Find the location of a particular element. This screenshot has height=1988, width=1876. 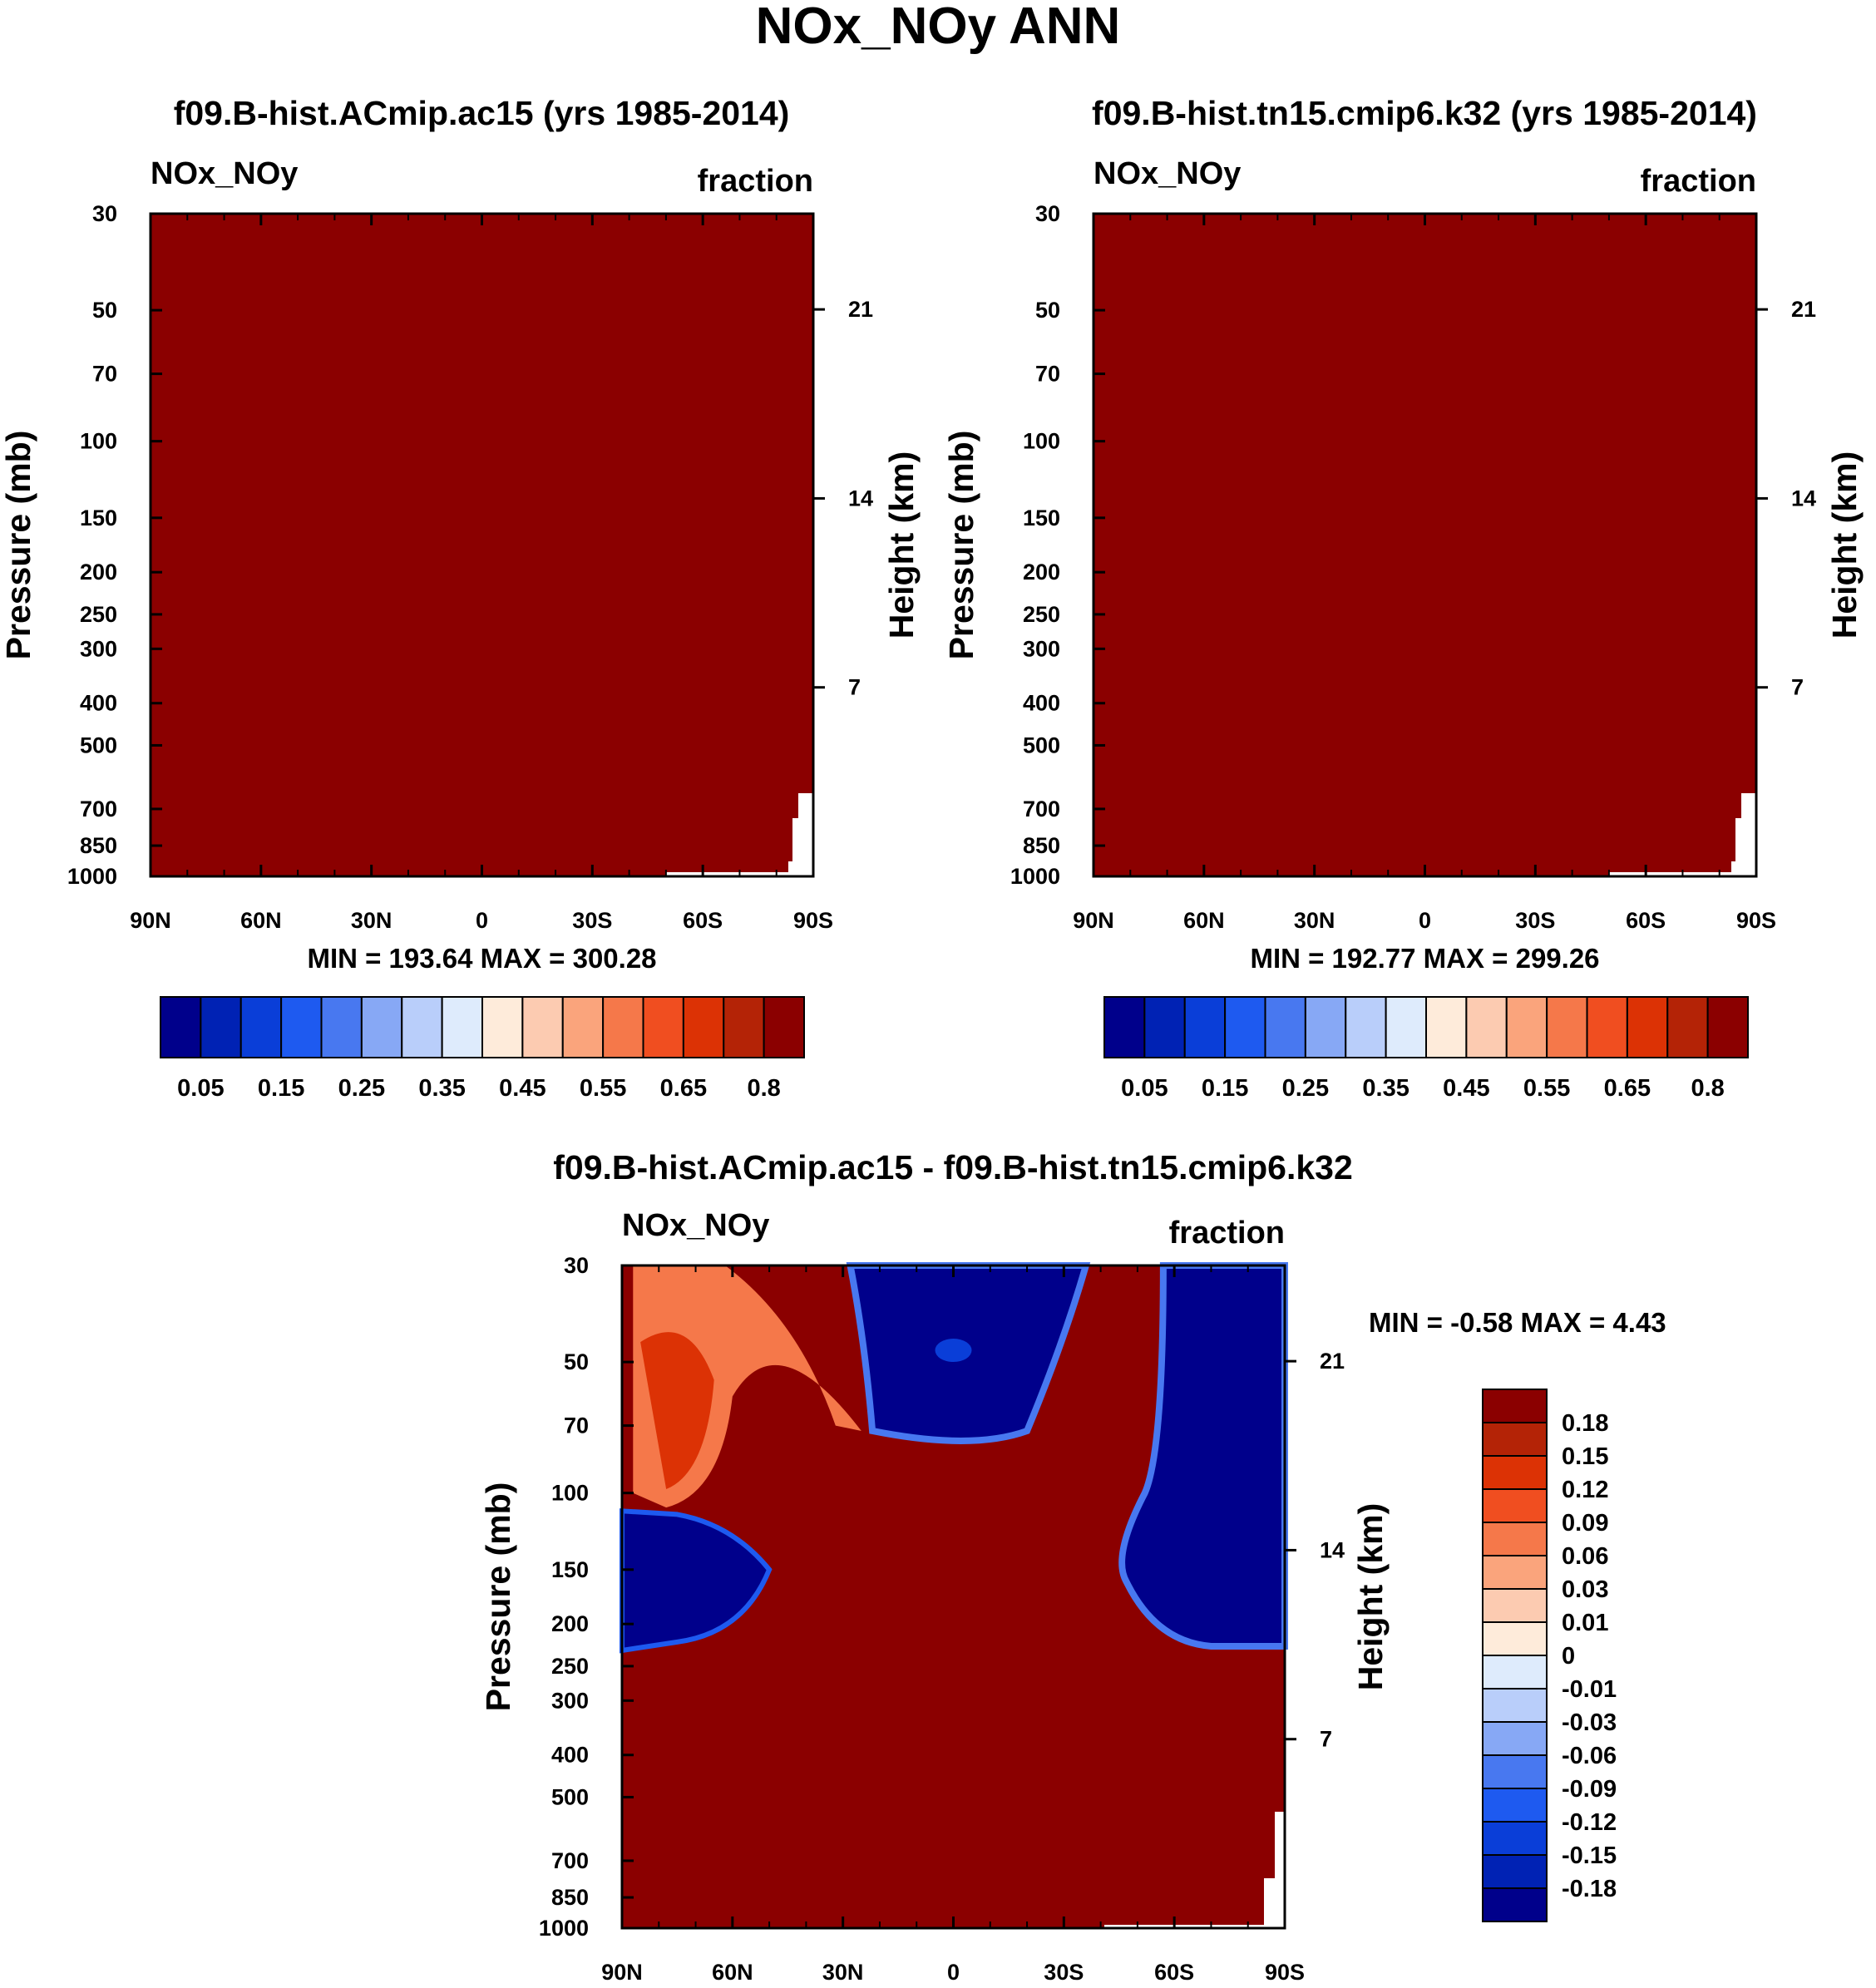

figure-title: NOx_NOy ANN is located at coordinates (939, 27).